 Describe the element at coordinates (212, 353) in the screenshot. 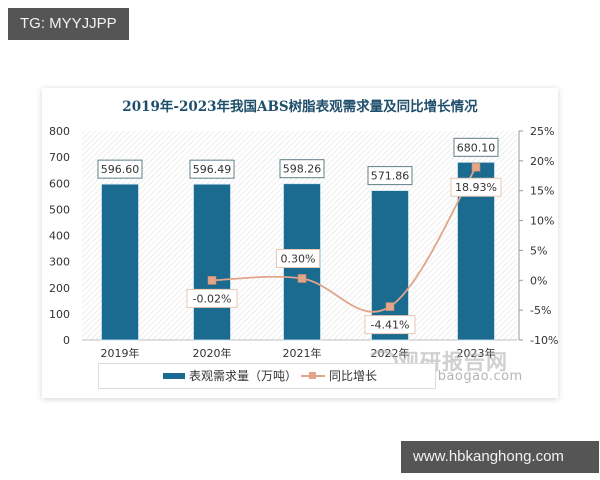

I see `x-tick-label: 2020年` at that location.